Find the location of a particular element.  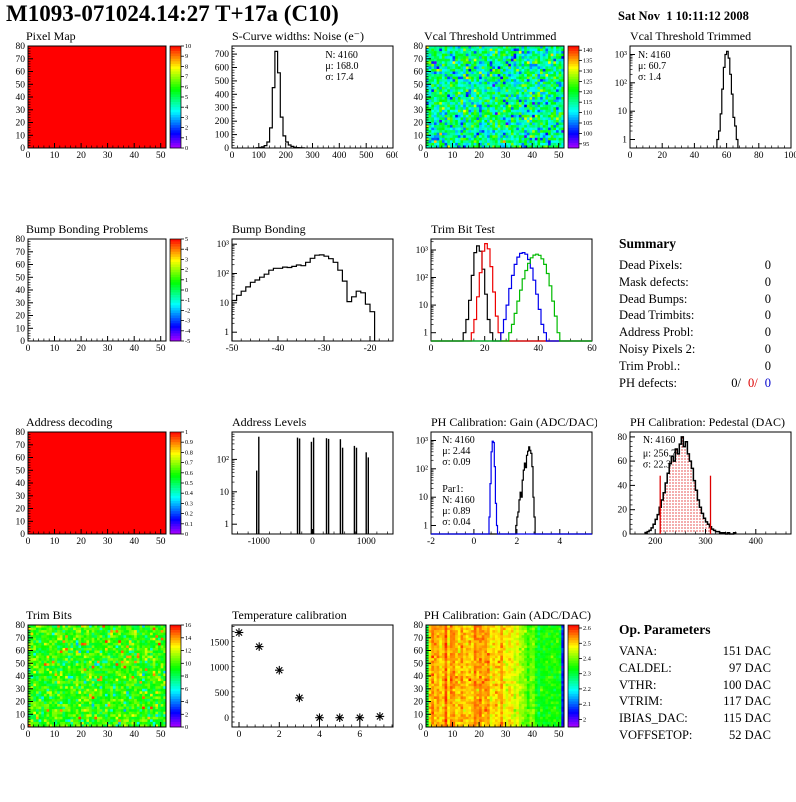

op-param-value: 52 DAC is located at coordinates (750, 735).